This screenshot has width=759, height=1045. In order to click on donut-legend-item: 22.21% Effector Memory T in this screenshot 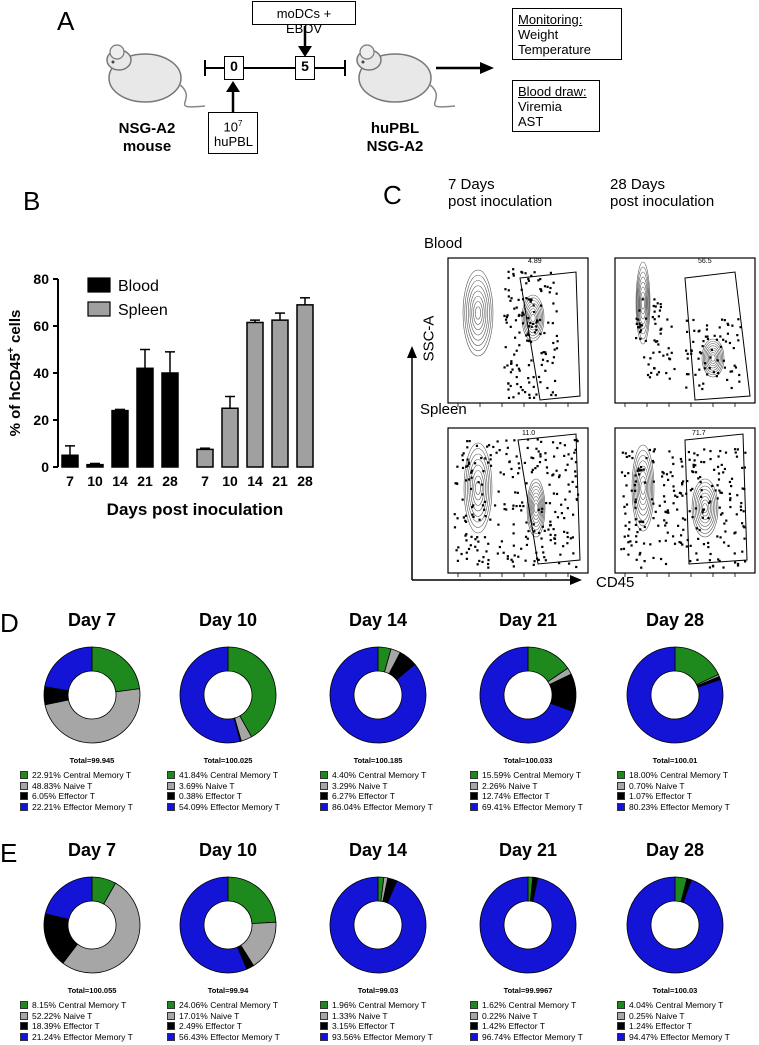, I will do `click(76, 807)`.